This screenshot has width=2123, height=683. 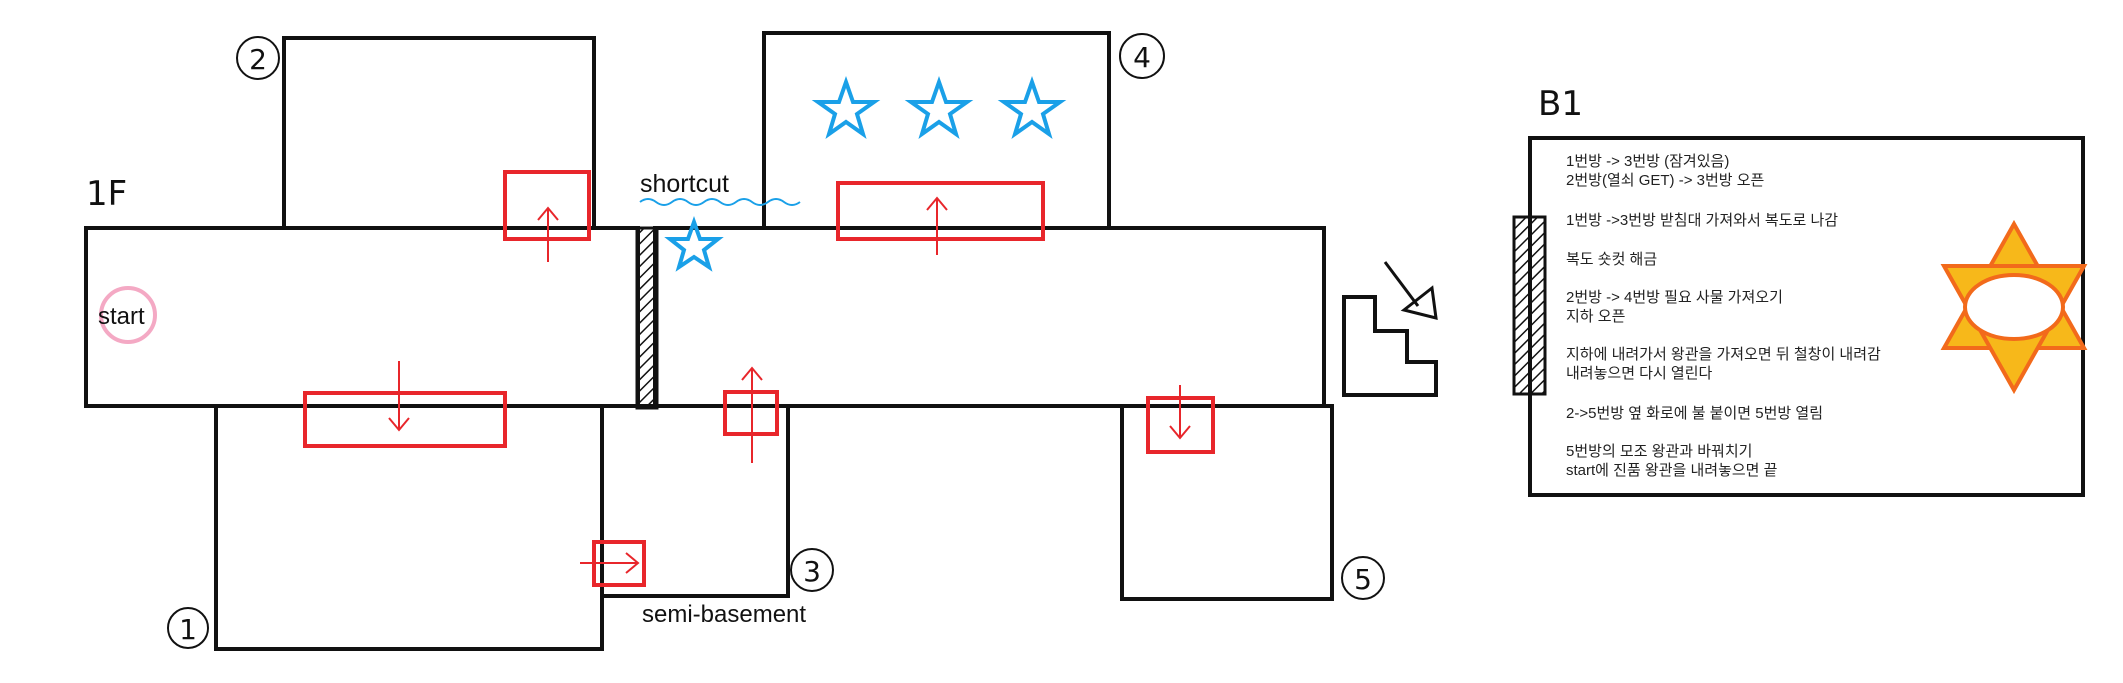 What do you see at coordinates (1674, 297) in the screenshot?
I see `note-line: 2번방 -> 4번방 필요 사물 가져오기` at bounding box center [1674, 297].